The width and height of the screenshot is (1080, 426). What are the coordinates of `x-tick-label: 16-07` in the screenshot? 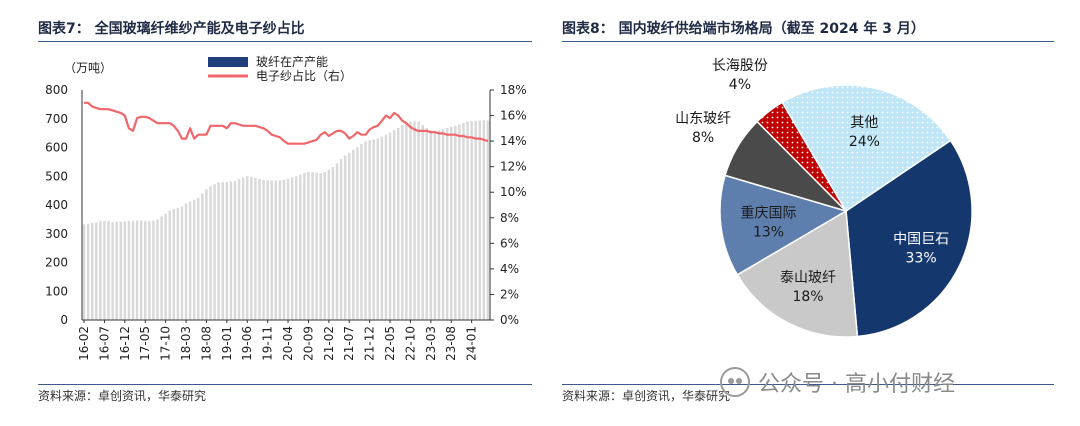 It's located at (104, 343).